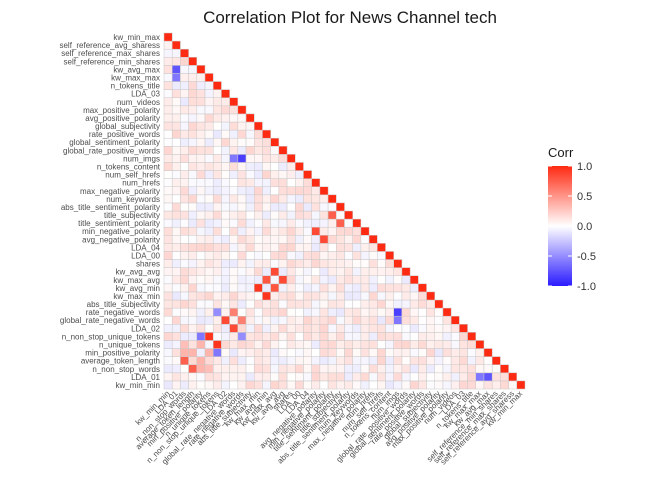  Describe the element at coordinates (114, 142) in the screenshot. I see `y-tick-label: global_sentiment_polarity` at that location.